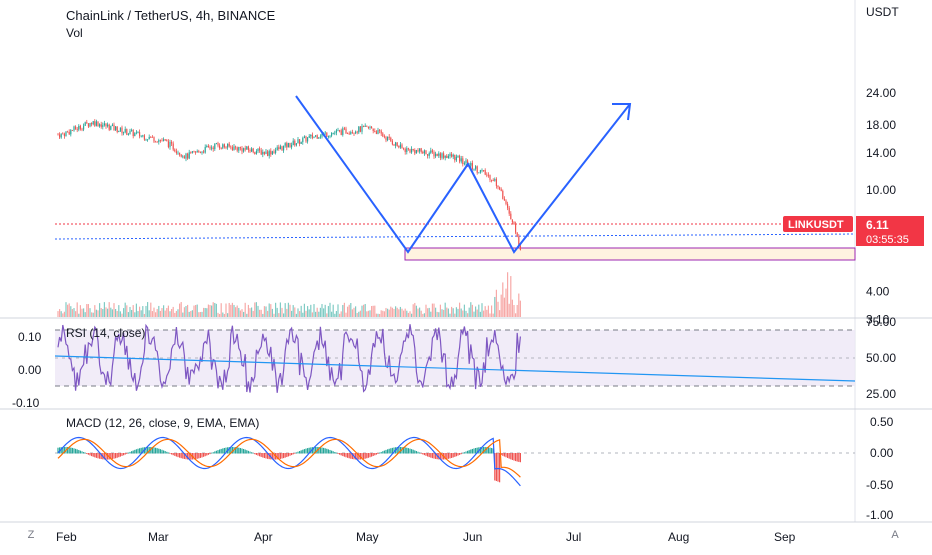  Describe the element at coordinates (463, 174) in the screenshot. I see `pattern-drawing` at that location.